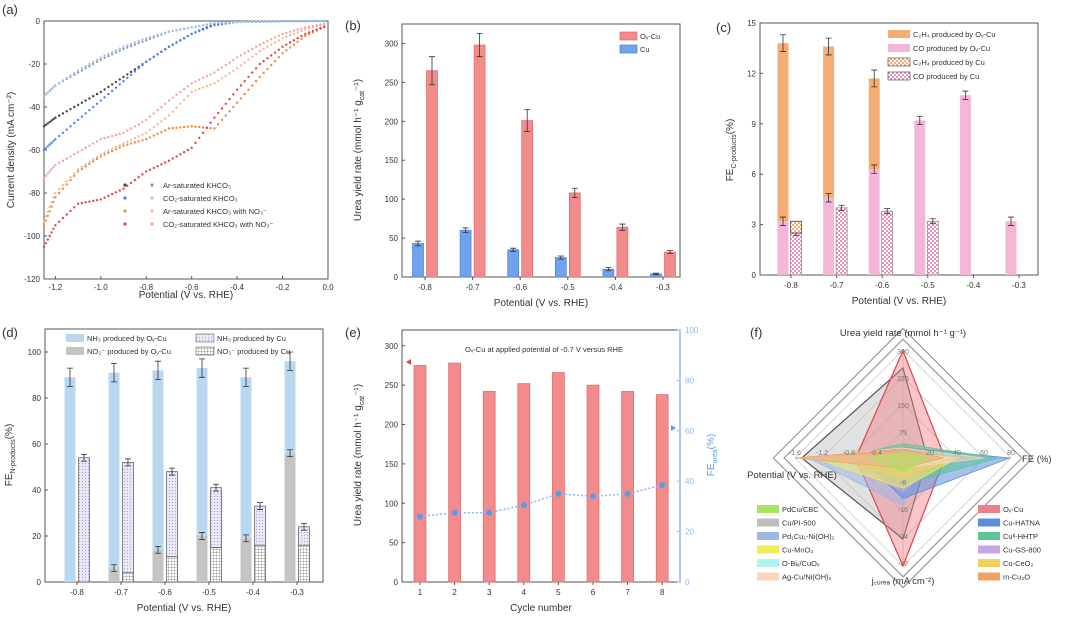 The width and height of the screenshot is (1080, 633). I want to click on radar-legend-item: Cu-GS-800, so click(1022, 550).